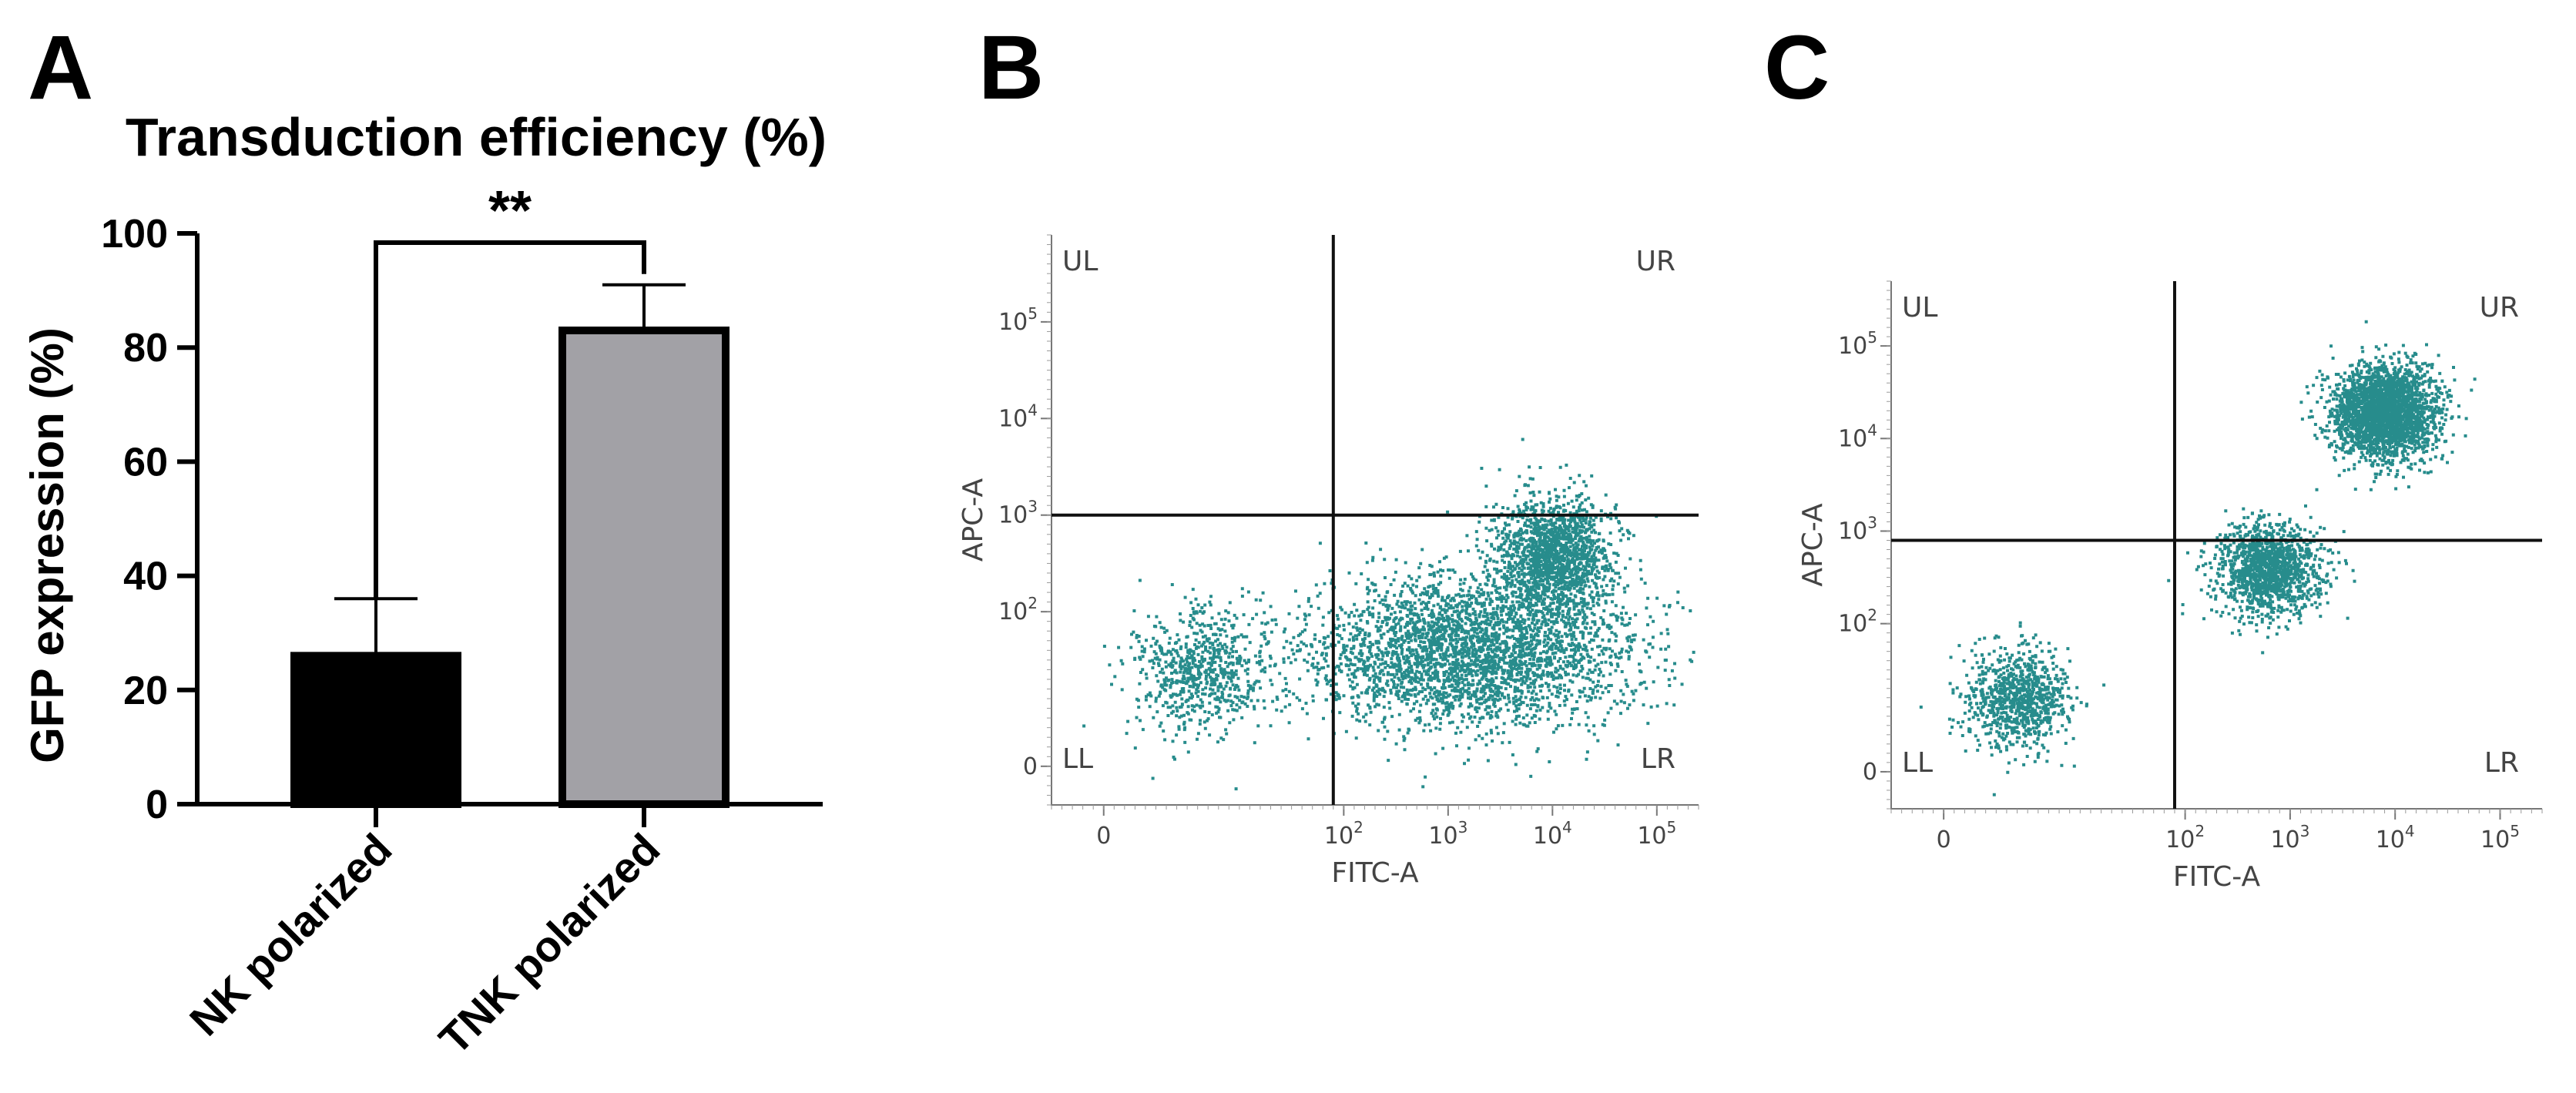 This screenshot has height=1093, width=2576. I want to click on panel-c-letter: C, so click(1797, 68).